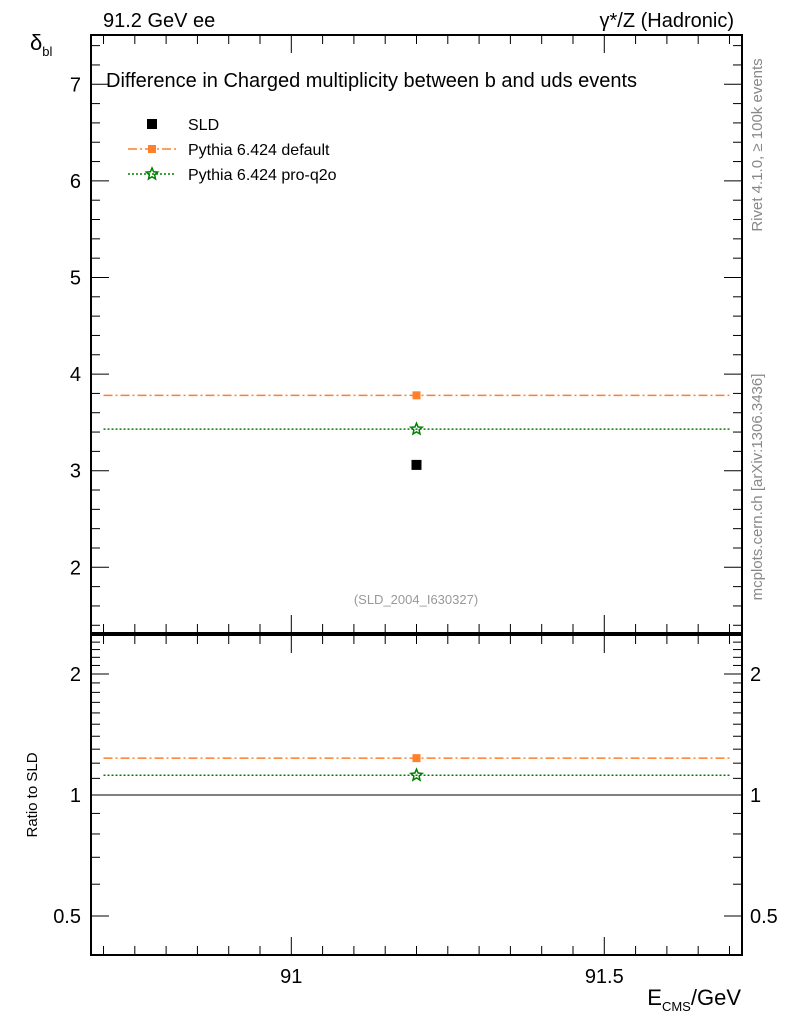 Image resolution: width=786 pixels, height=1024 pixels. What do you see at coordinates (203, 125) in the screenshot?
I see `legend-label-0: SLD` at bounding box center [203, 125].